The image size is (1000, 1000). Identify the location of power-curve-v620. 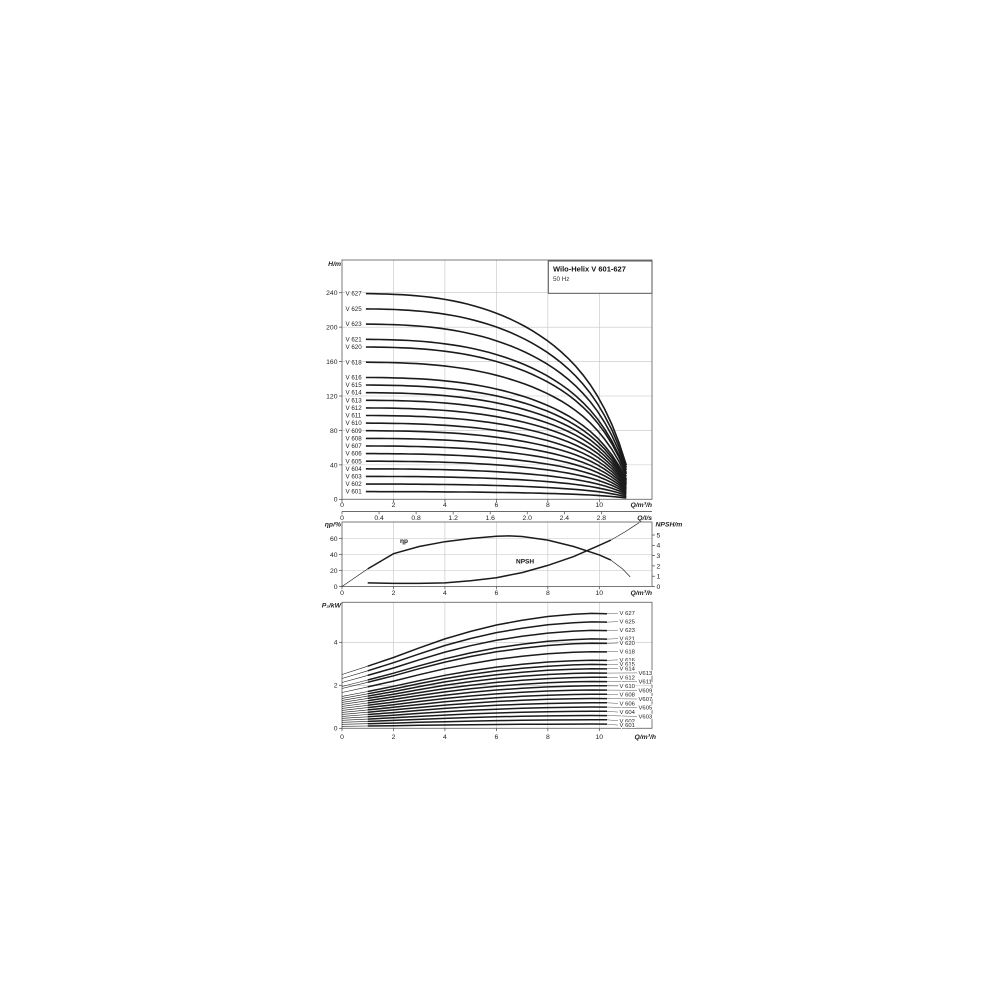
(487, 663).